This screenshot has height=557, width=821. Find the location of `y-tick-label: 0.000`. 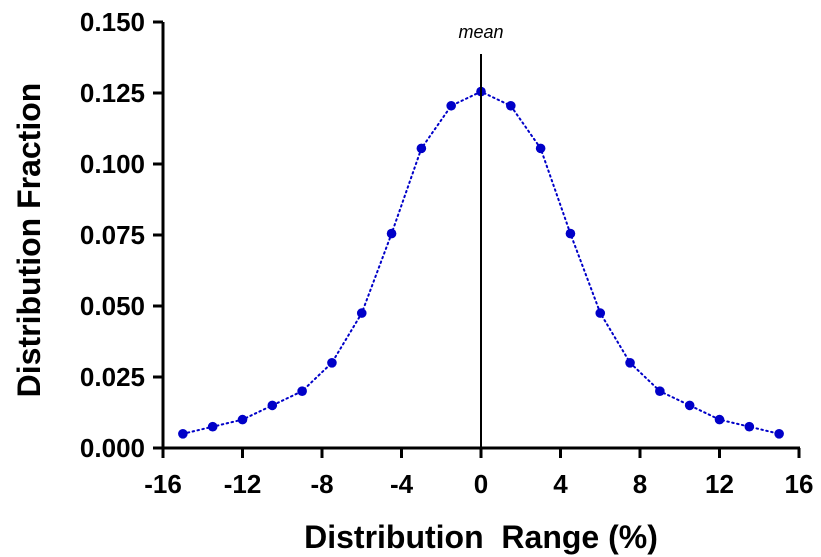

y-tick-label: 0.000 is located at coordinates (112, 448).